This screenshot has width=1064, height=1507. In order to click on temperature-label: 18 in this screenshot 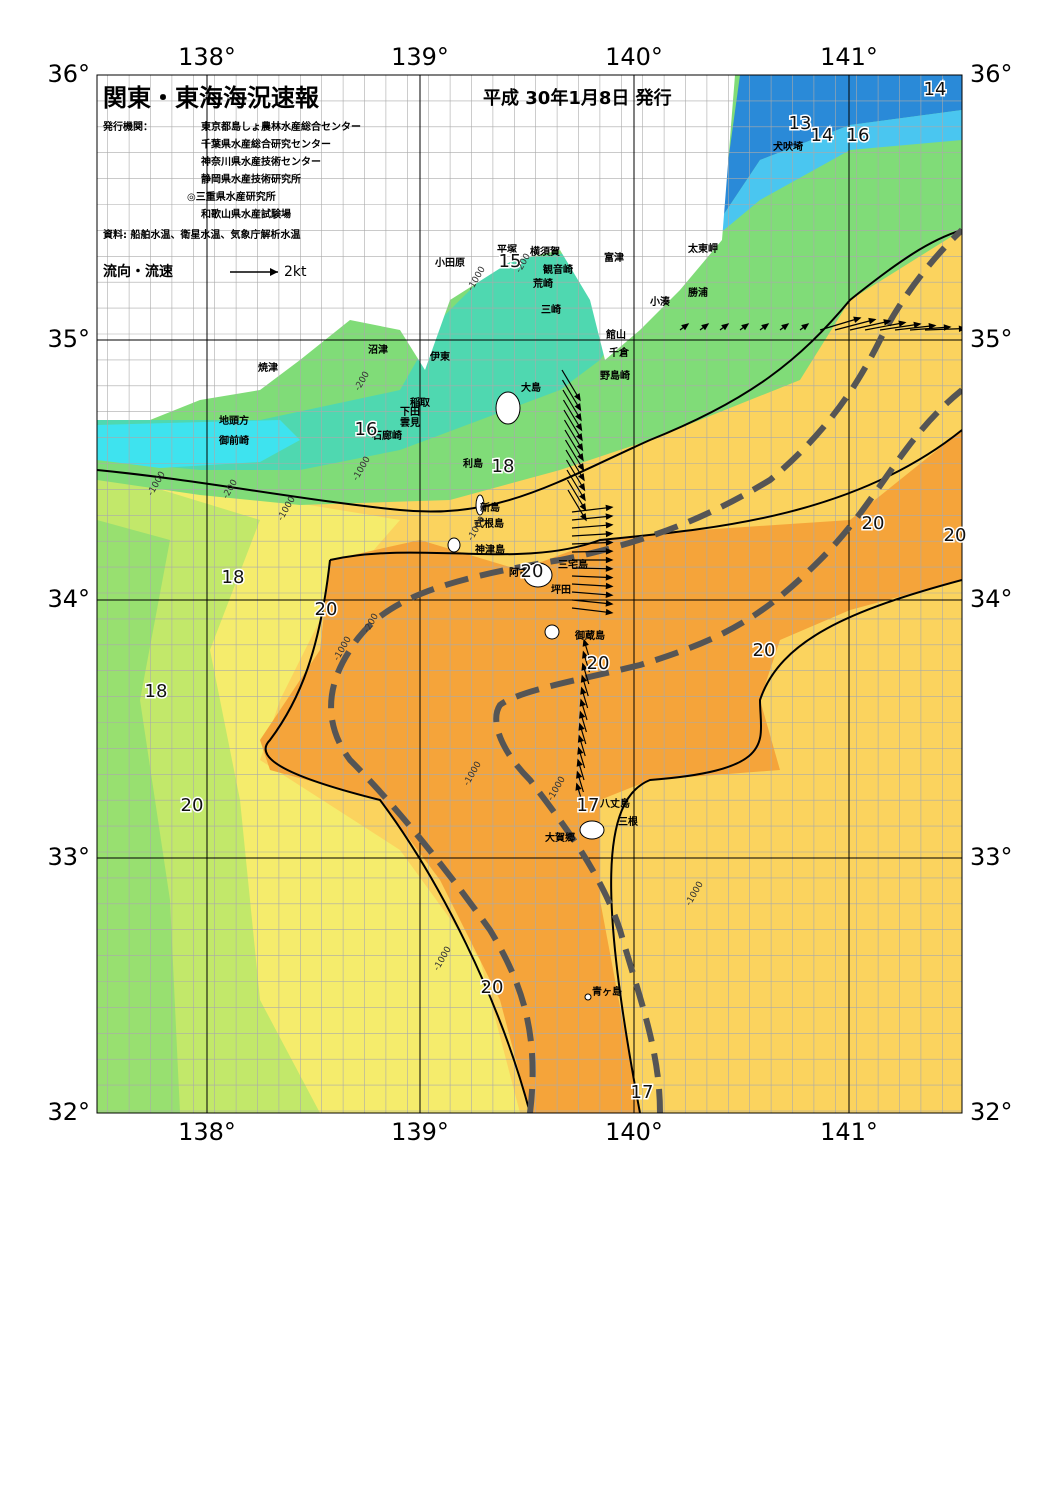, I will do `click(503, 466)`.